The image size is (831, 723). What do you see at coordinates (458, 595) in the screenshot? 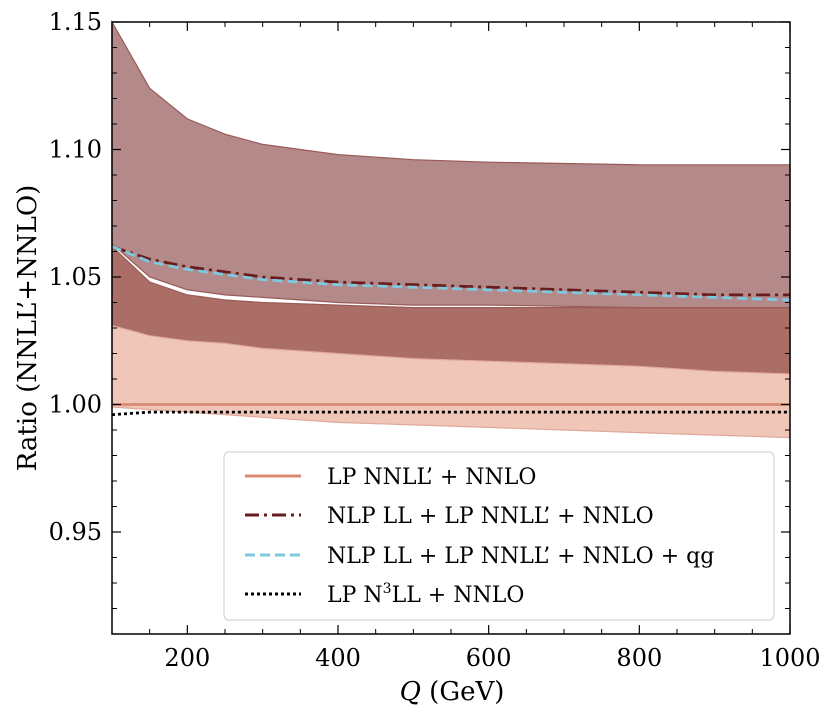
I see `legend-label-lp-n3ll-post: LL + NNLO` at bounding box center [458, 595].